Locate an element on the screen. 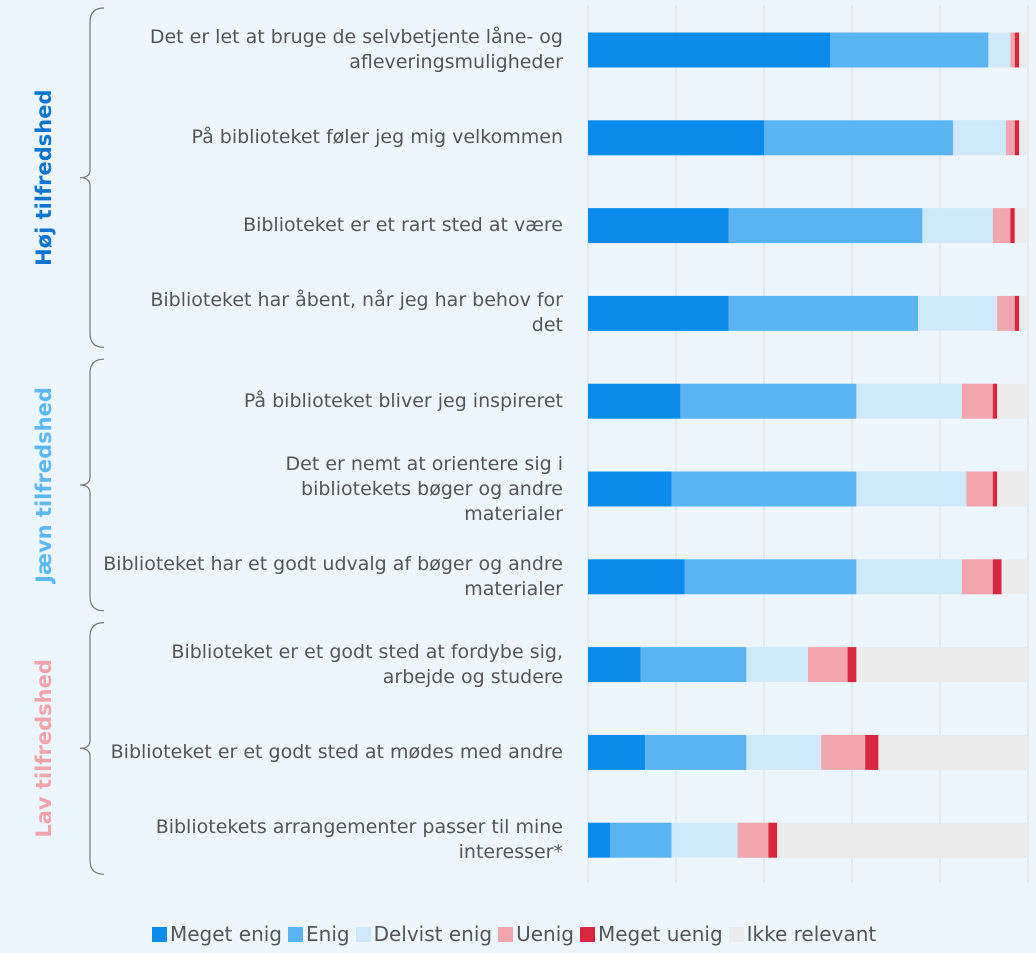 Image resolution: width=1036 pixels, height=953 pixels. category-label-box: På biblioteket bliver jeg inspireret is located at coordinates (403, 401).